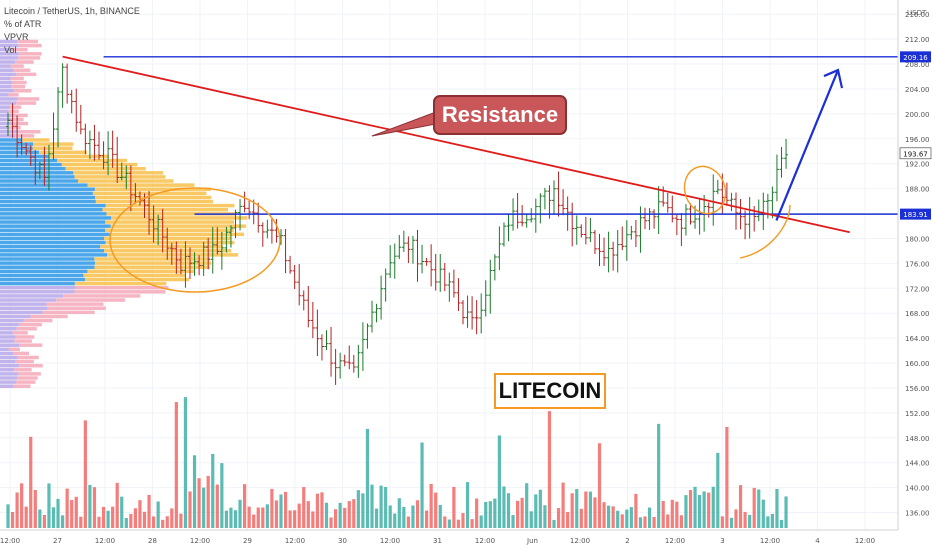 The width and height of the screenshot is (932, 555). Describe the element at coordinates (817, 541) in the screenshot. I see `x-tick-label: 4` at that location.